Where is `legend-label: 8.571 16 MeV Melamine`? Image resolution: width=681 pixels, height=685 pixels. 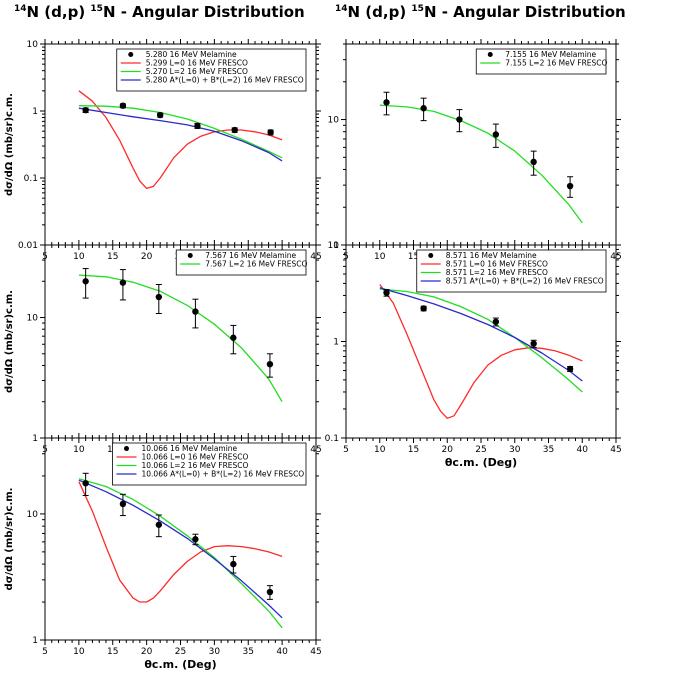
legend-label: 8.571 16 MeV Melamine is located at coordinates (491, 255).